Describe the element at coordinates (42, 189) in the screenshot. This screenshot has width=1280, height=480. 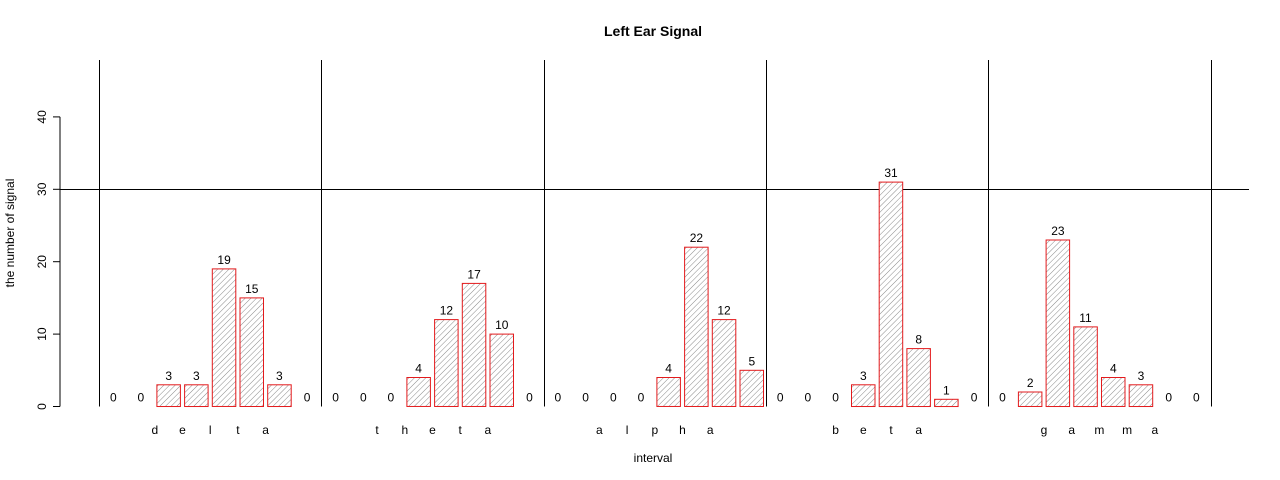
I see `y-tick-label: 30` at that location.